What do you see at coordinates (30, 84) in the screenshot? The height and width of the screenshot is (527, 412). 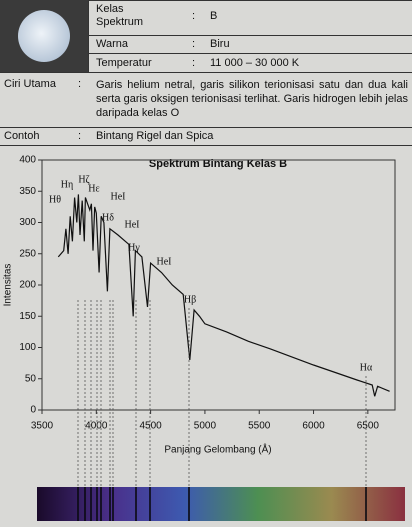 I see `row-label: Ciri Utama` at bounding box center [30, 84].